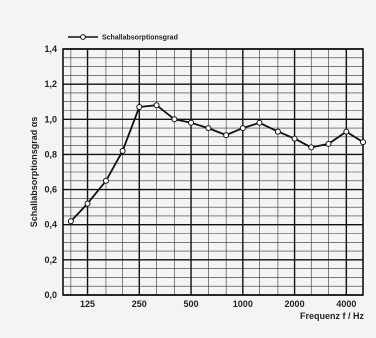  I want to click on x-tick-label: 2000, so click(295, 304).